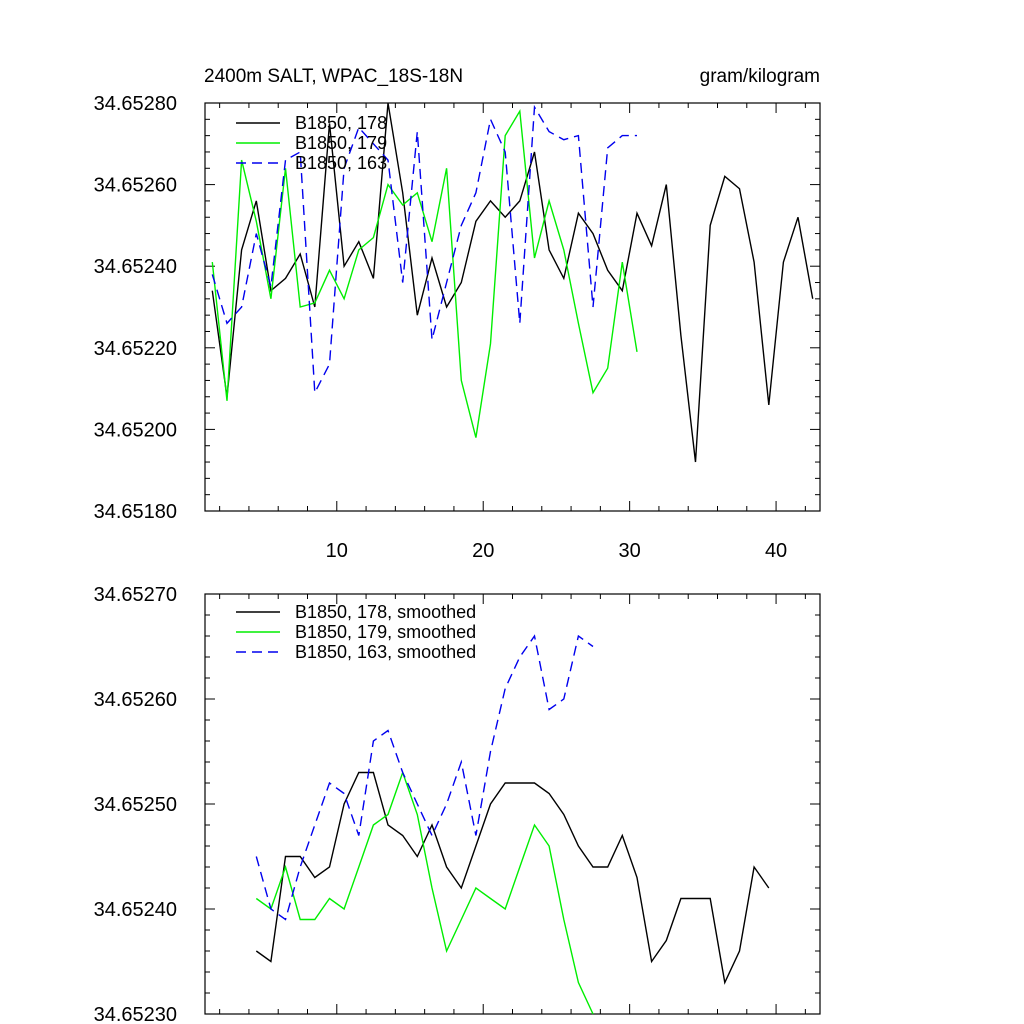  What do you see at coordinates (385, 632) in the screenshot?
I see `legend-label-2: B1850, 179, smoothed` at bounding box center [385, 632].